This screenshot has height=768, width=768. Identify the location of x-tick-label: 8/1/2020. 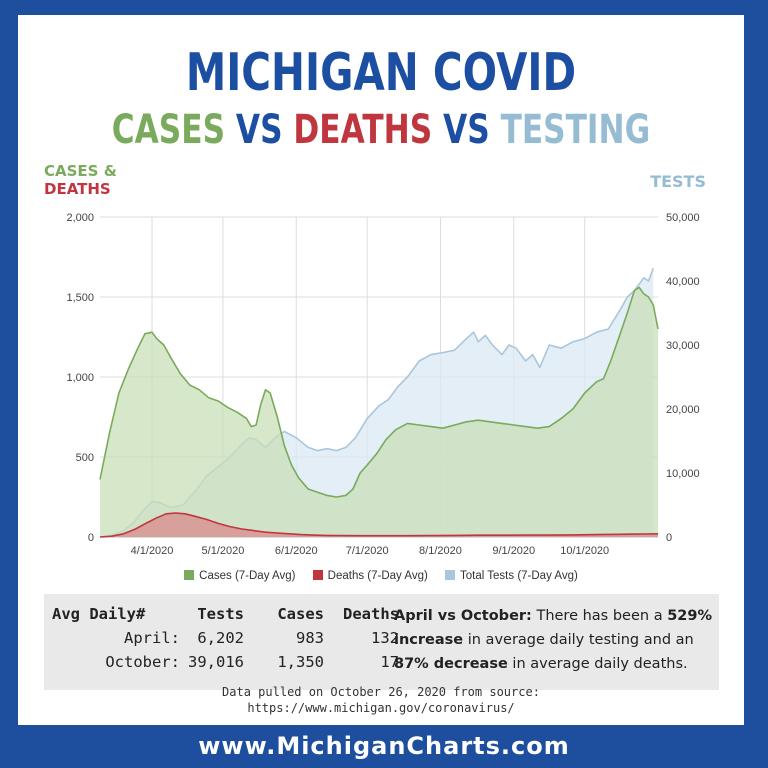
(440, 551).